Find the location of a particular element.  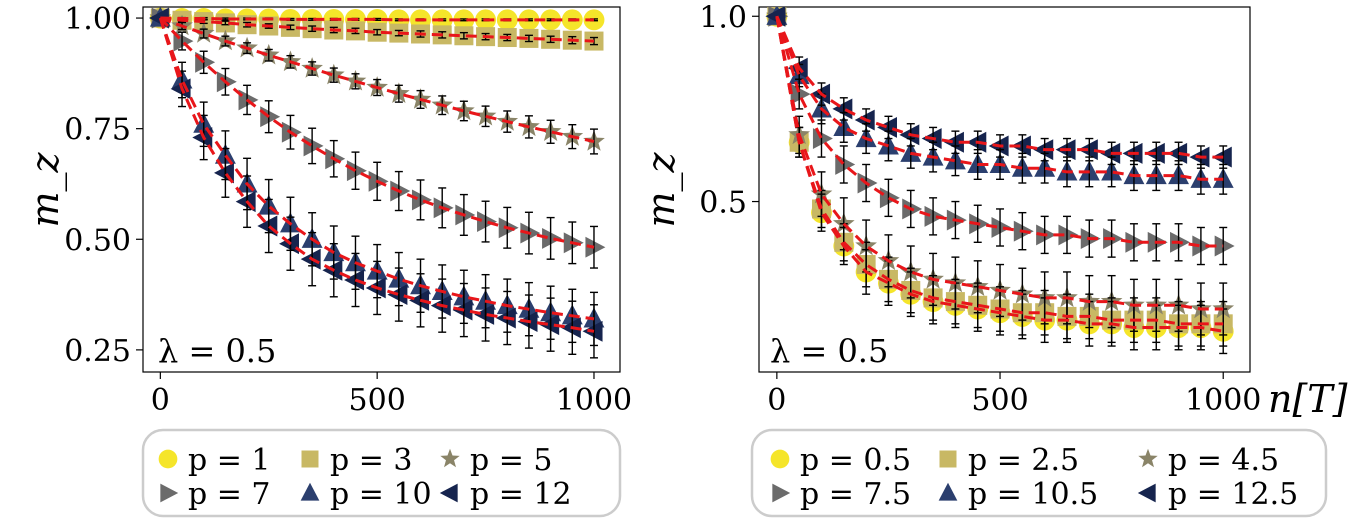

left-legend-box is located at coordinates (381, 473).